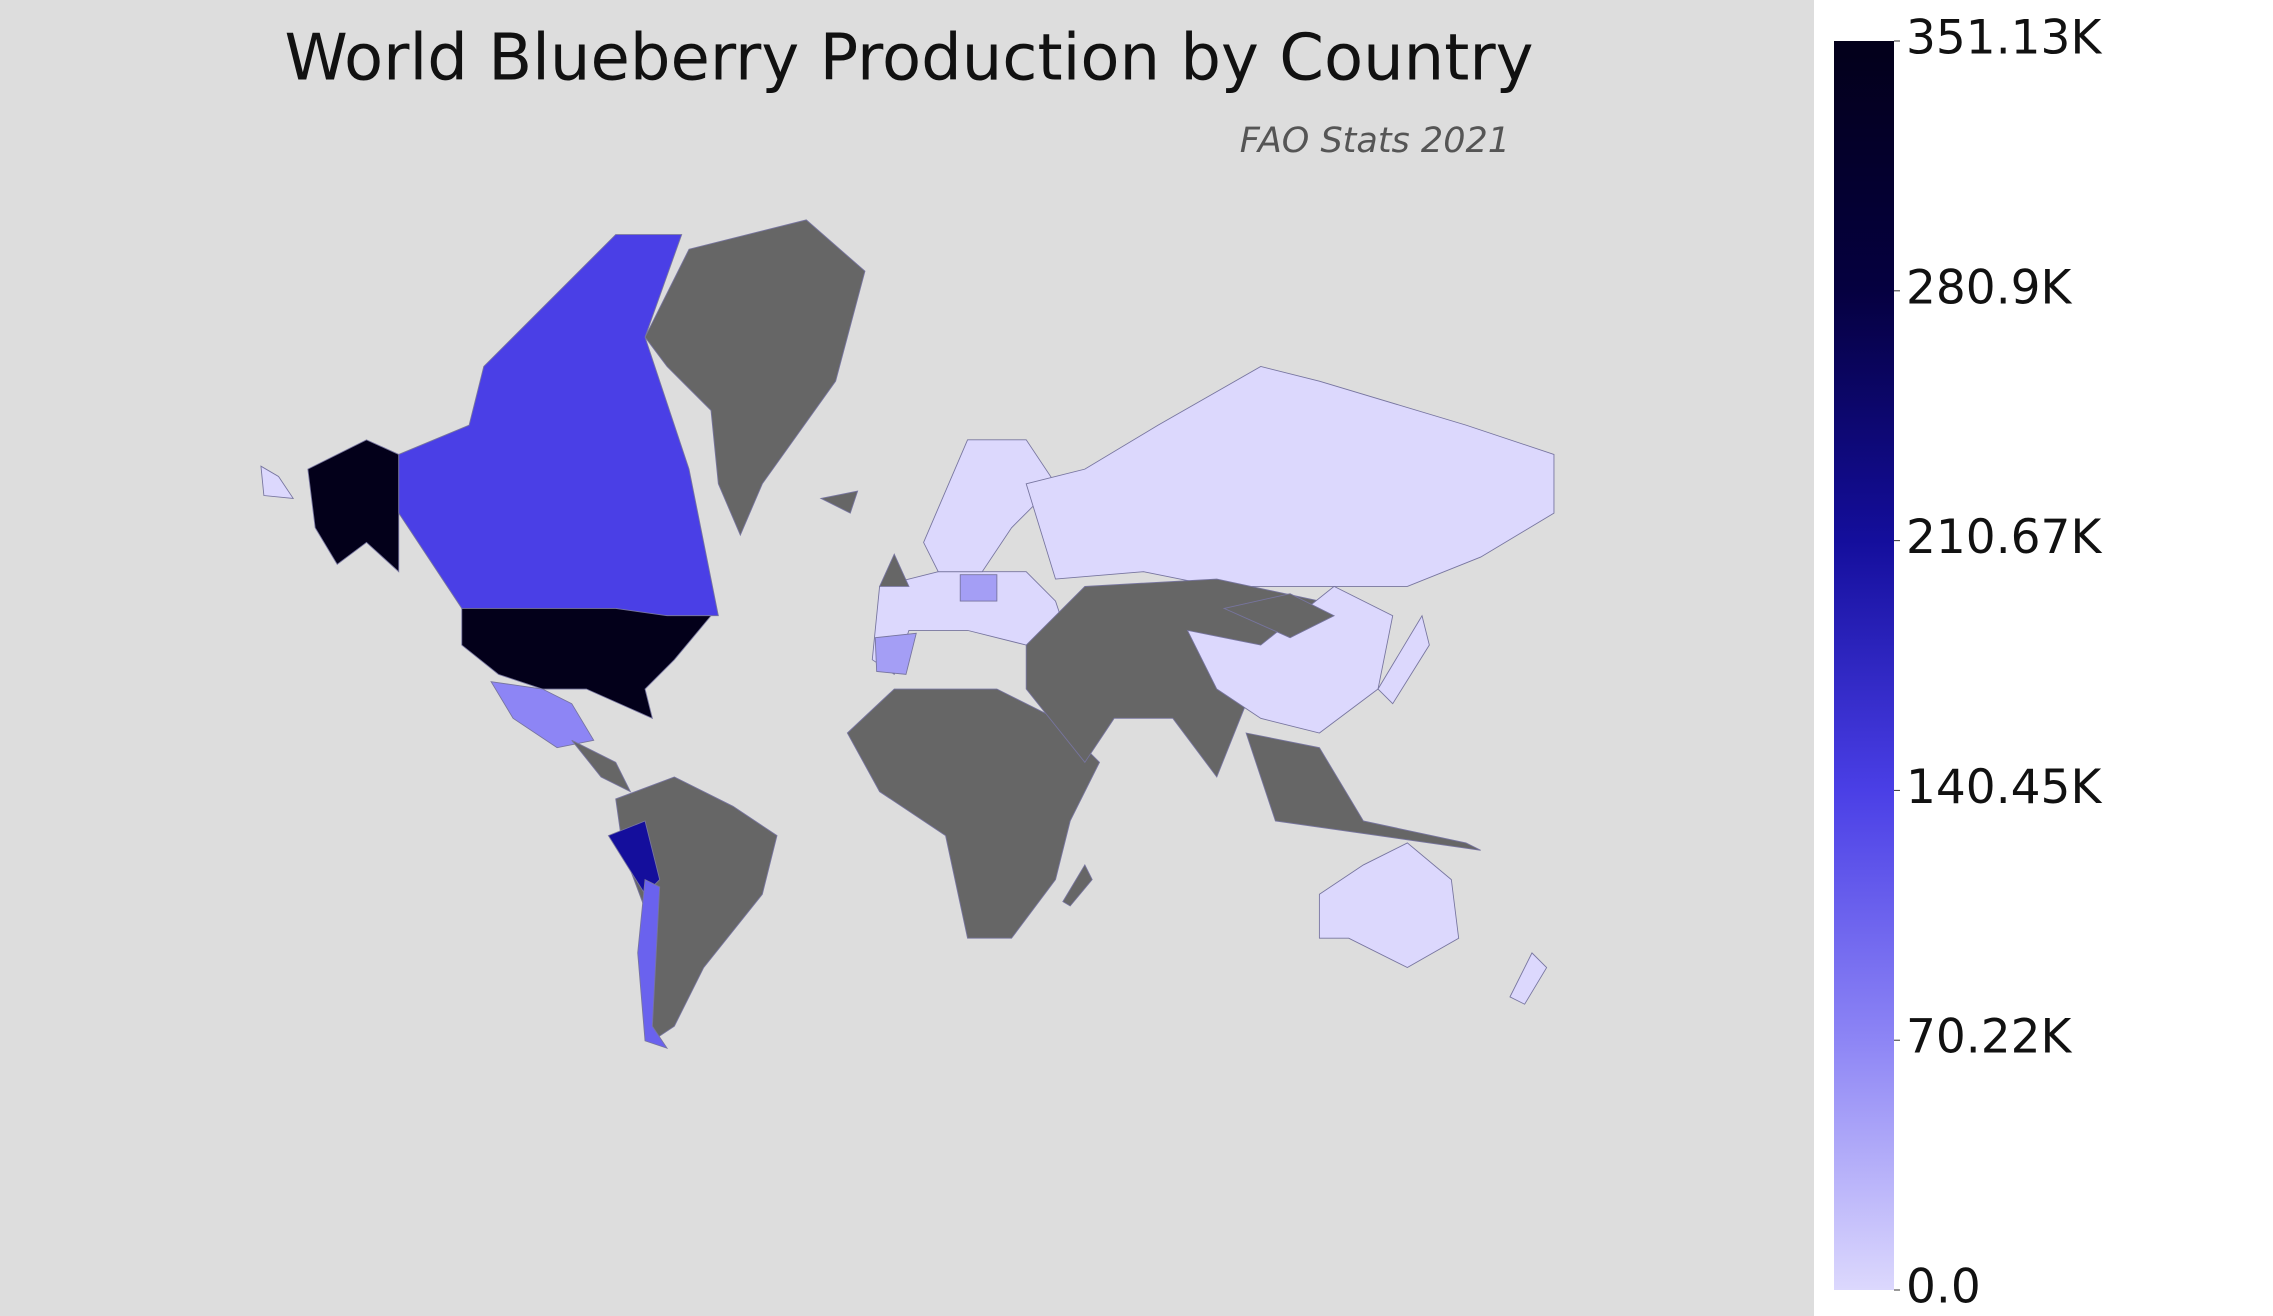 Image resolution: width=2273 pixels, height=1316 pixels. Describe the element at coordinates (1864, 665) in the screenshot. I see `colorbar` at that location.